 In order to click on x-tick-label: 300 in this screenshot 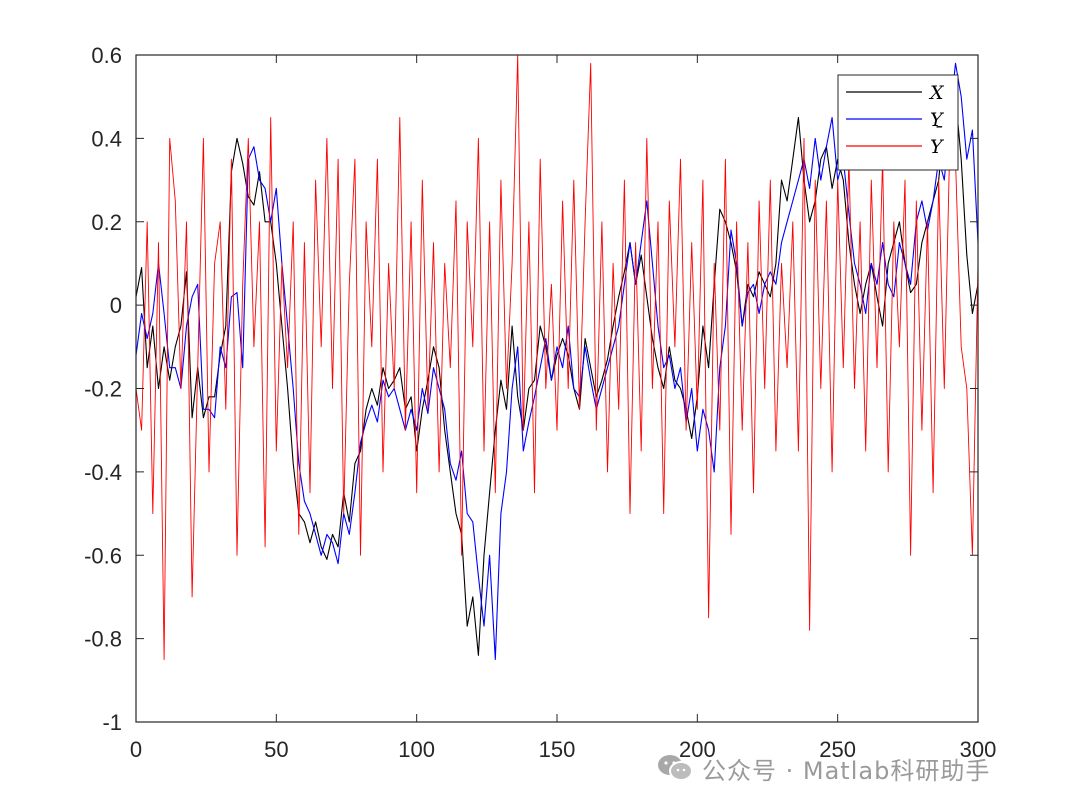, I will do `click(978, 749)`.